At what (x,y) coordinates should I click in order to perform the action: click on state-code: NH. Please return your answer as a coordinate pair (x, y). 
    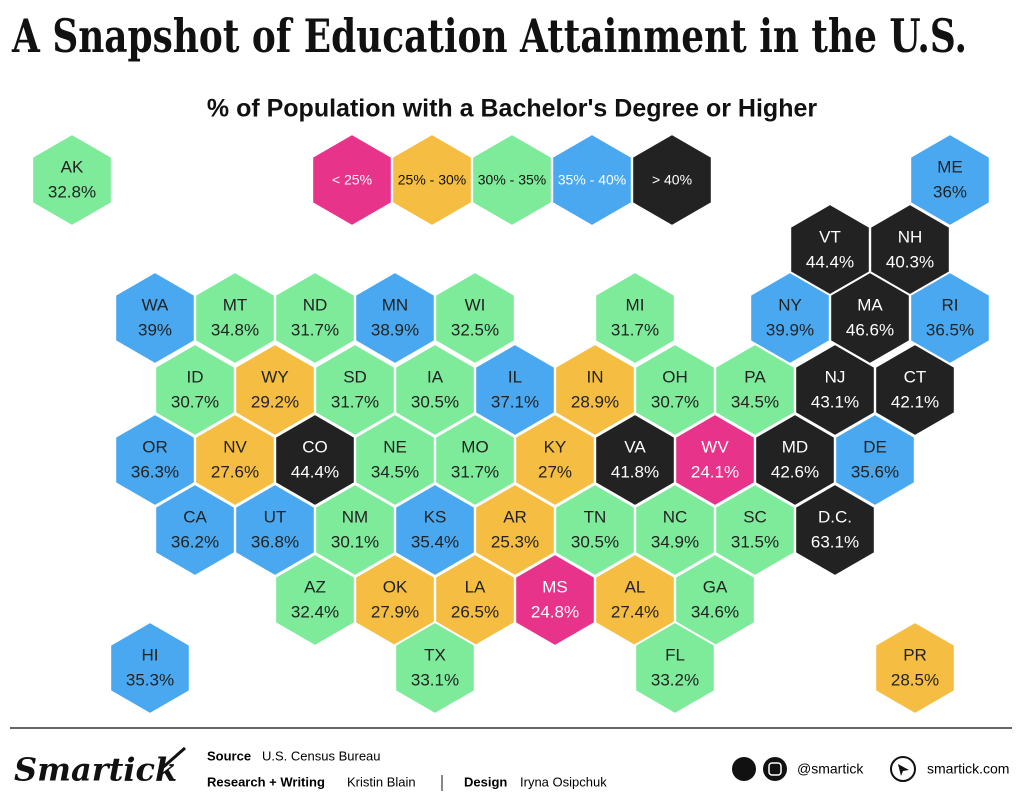
    Looking at the image, I should click on (910, 236).